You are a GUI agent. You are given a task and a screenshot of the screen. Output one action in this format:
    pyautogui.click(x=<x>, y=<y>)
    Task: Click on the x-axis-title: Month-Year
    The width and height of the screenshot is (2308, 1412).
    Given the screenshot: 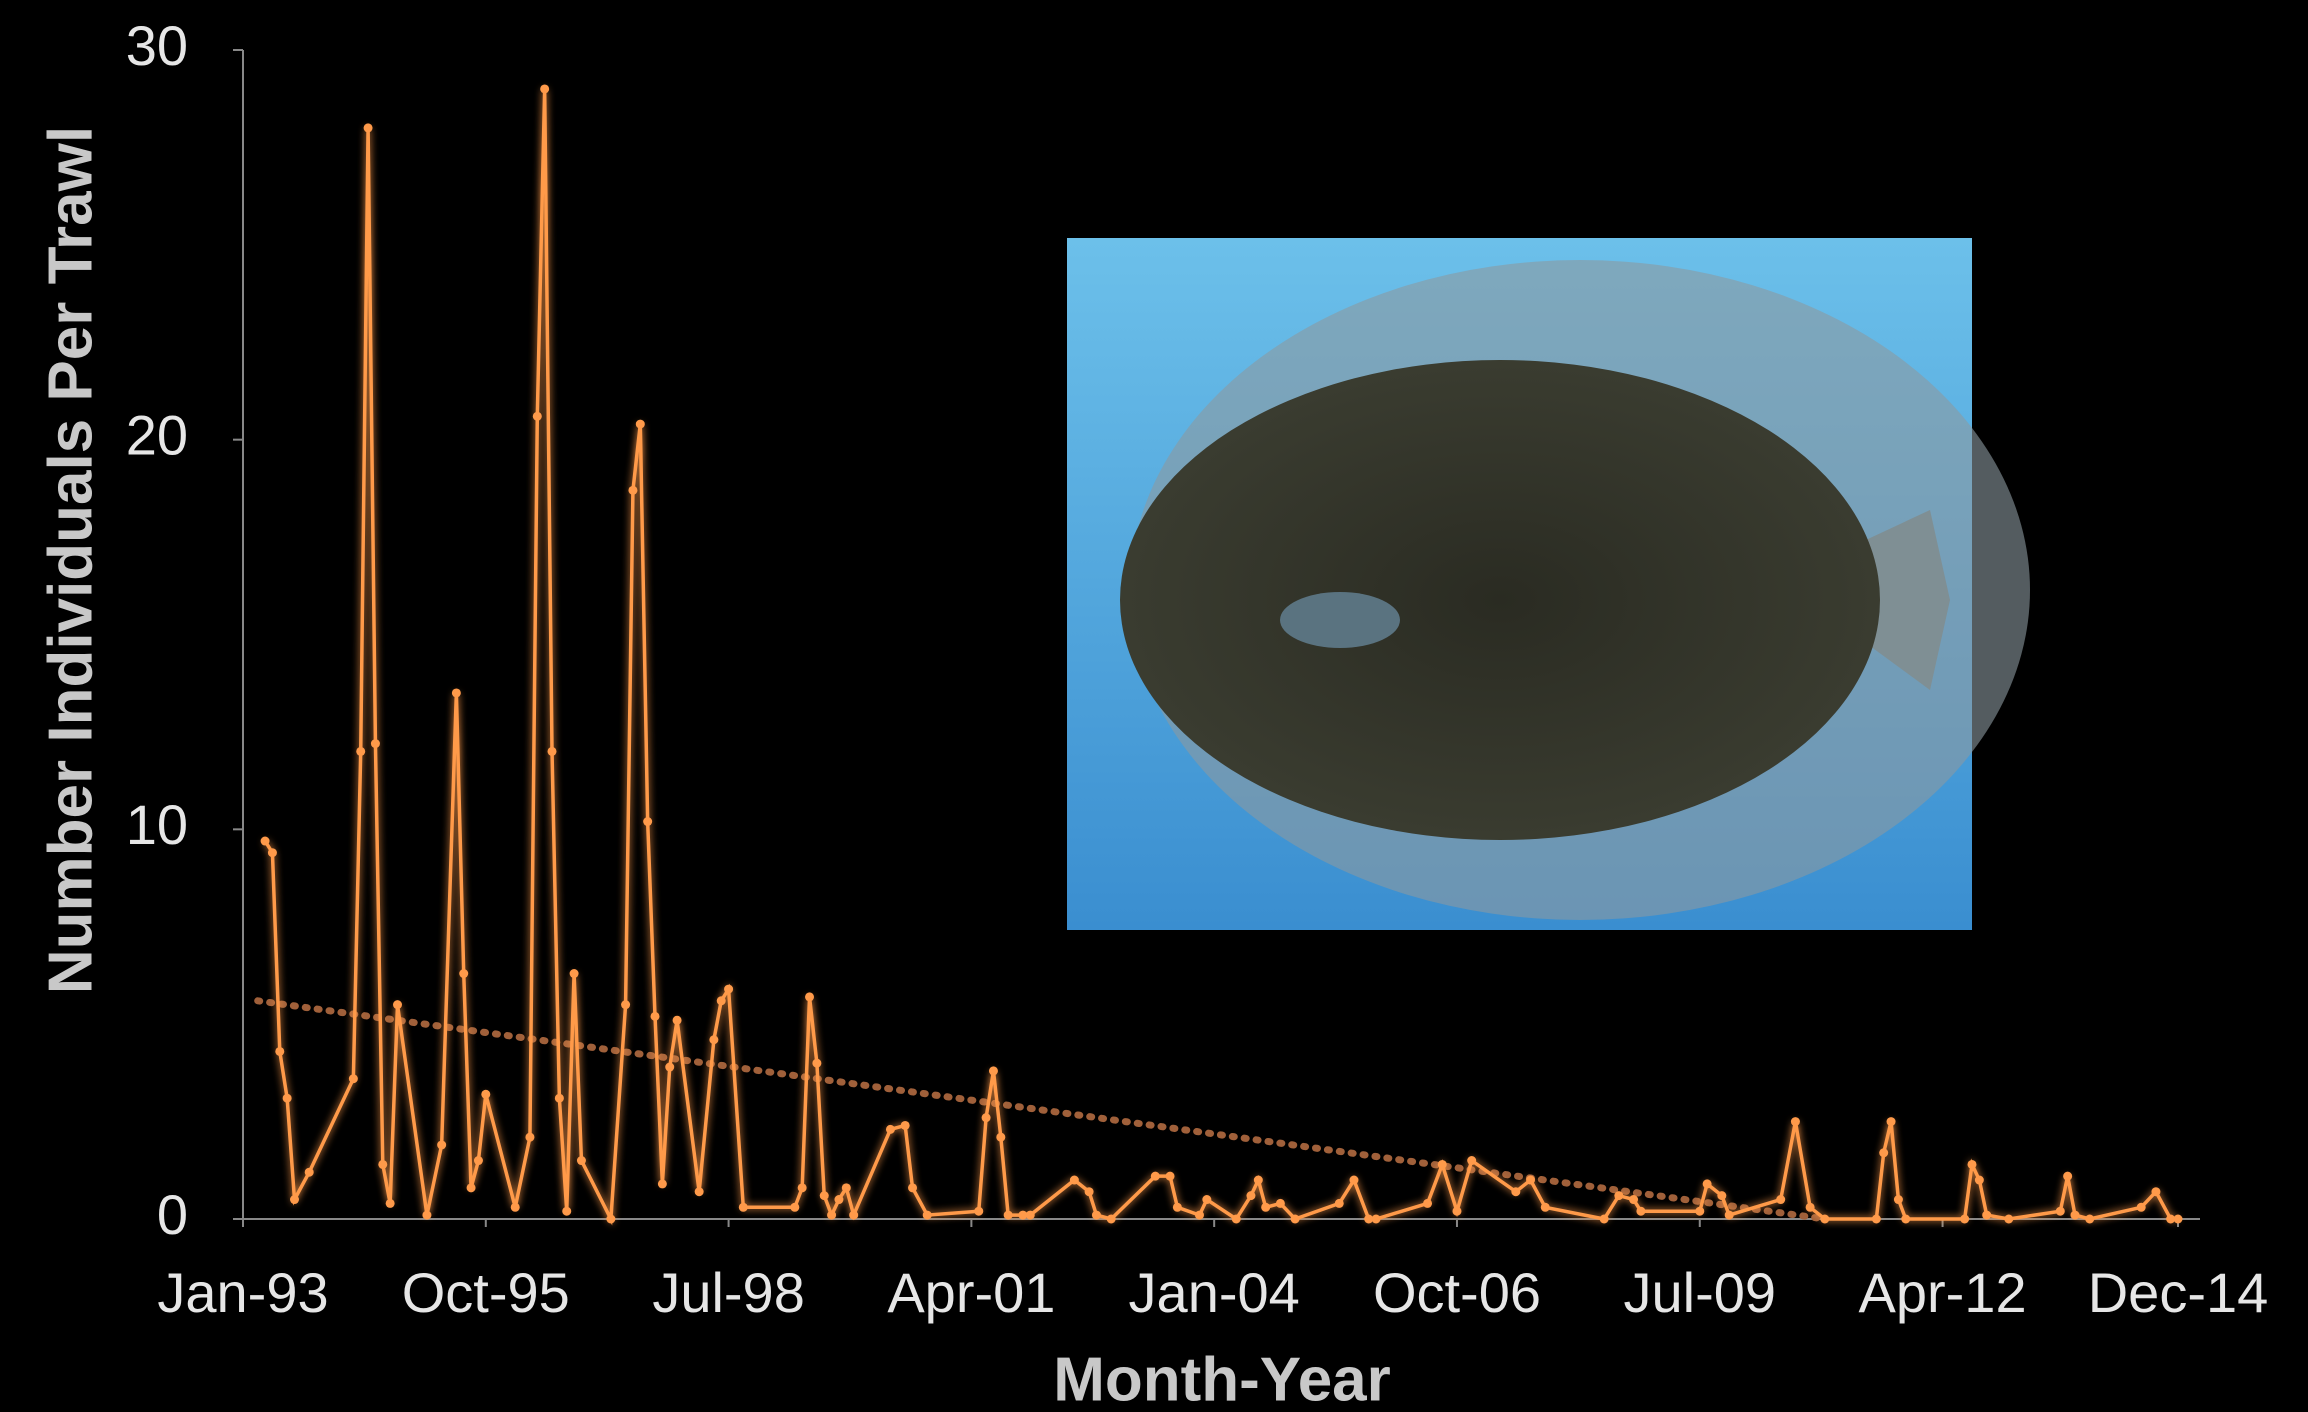 What is the action you would take?
    pyautogui.click(x=1222, y=1378)
    